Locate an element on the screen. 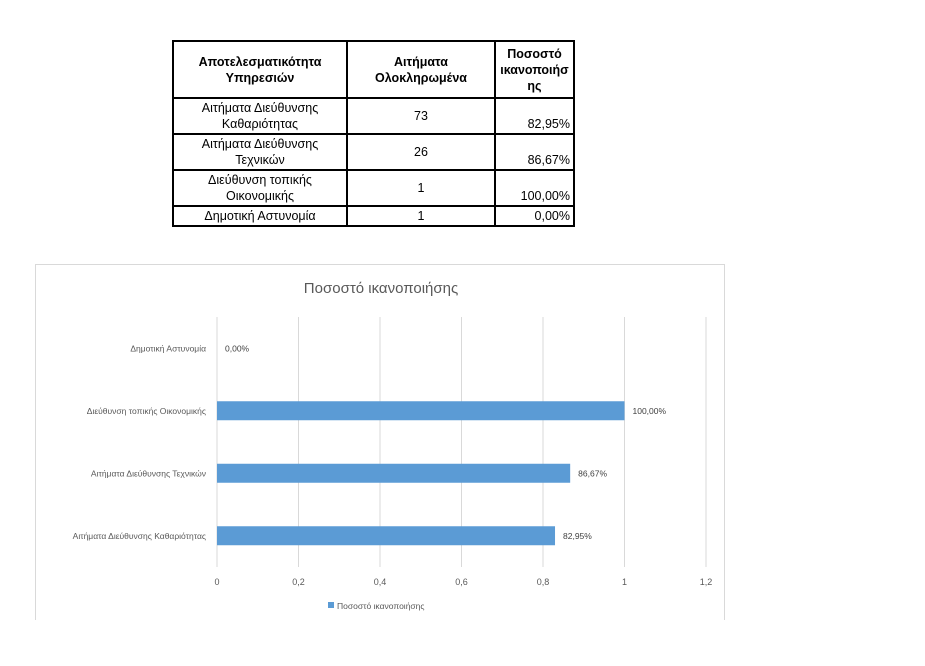 This screenshot has height=666, width=925. satisfaction-cell: 86,67% is located at coordinates (534, 152).